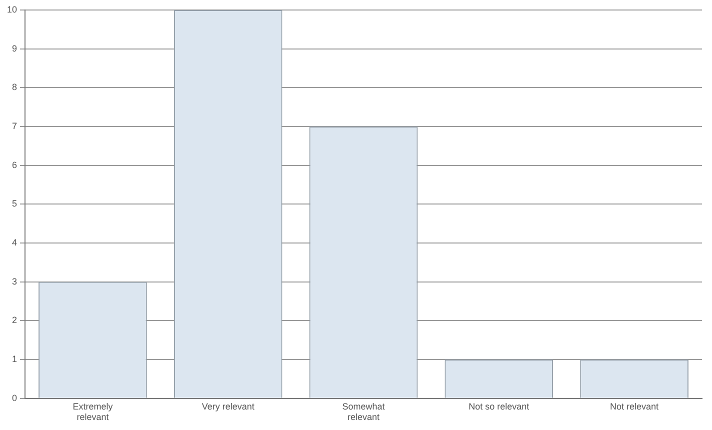  What do you see at coordinates (364, 411) in the screenshot?
I see `x-tick-label: Somewhat relevant` at bounding box center [364, 411].